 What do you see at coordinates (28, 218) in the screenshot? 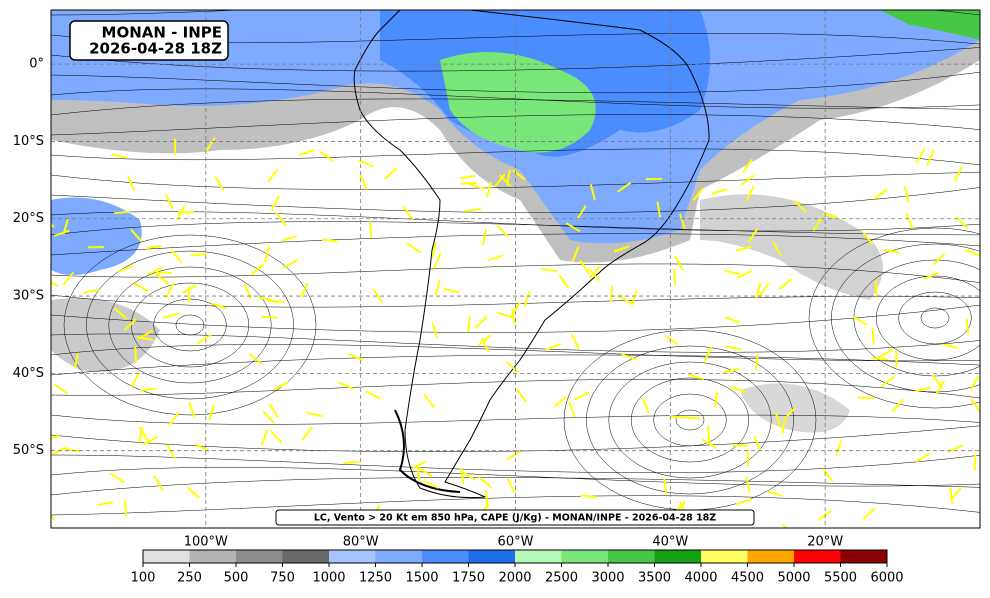
I see `lat-label: 20°S` at bounding box center [28, 218].